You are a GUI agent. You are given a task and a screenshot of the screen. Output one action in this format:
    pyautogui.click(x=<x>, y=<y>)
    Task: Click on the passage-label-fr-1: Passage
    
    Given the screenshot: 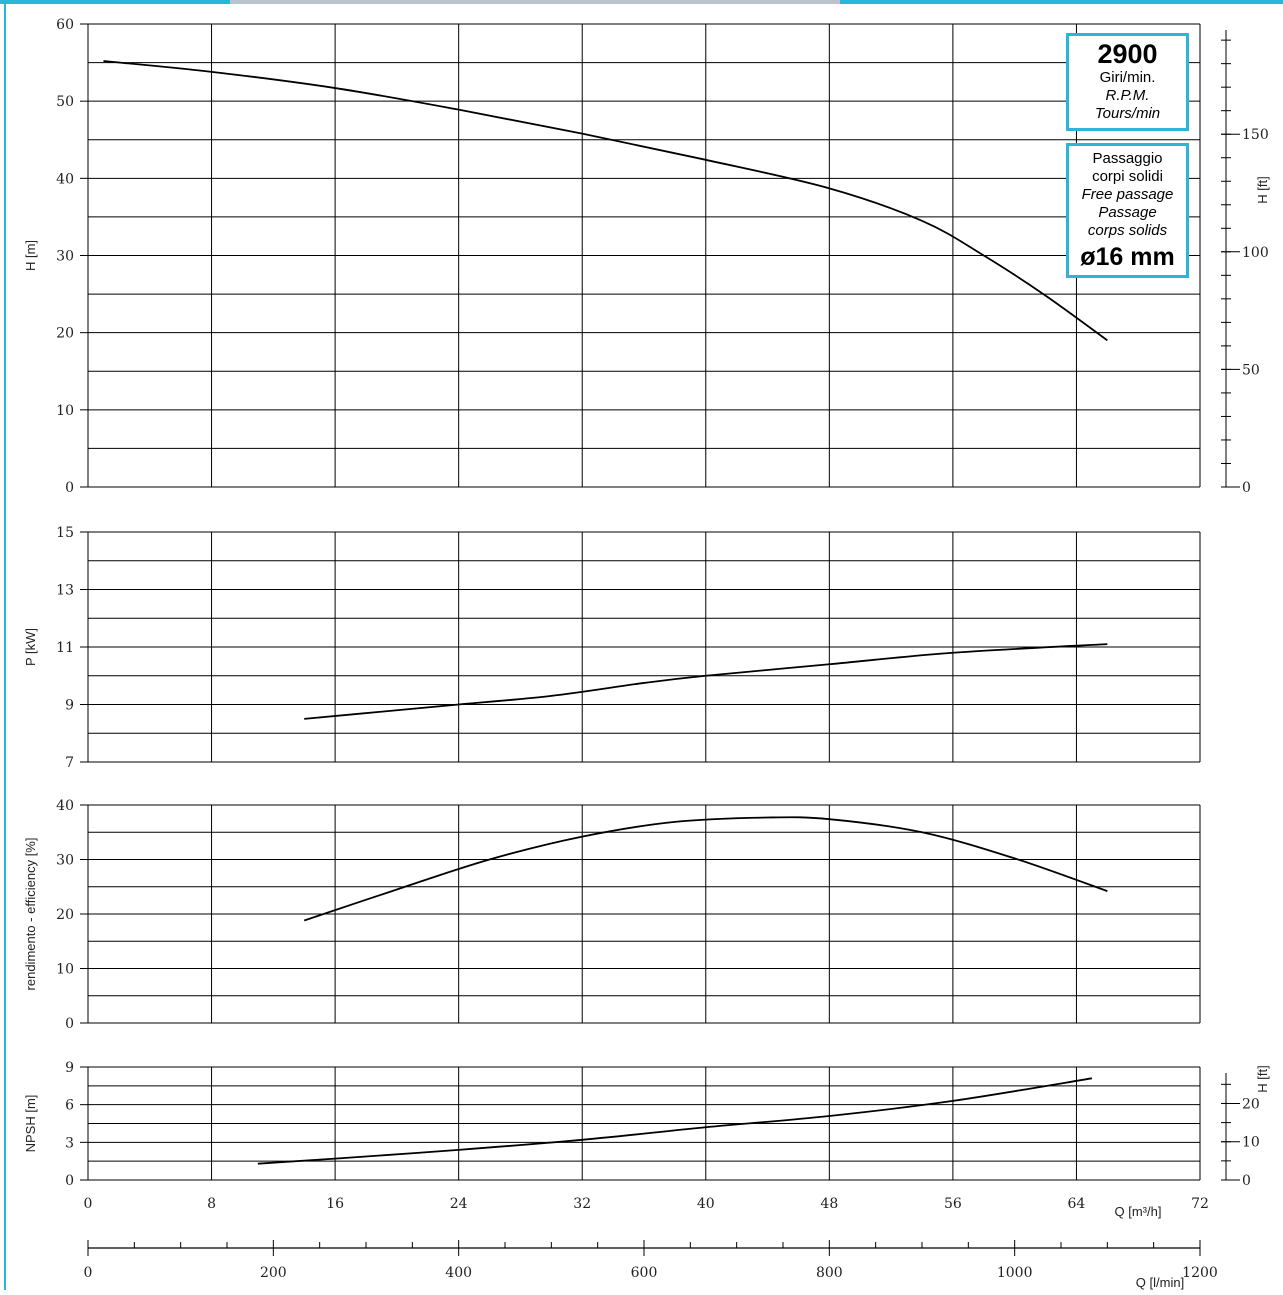 What is the action you would take?
    pyautogui.click(x=1127, y=212)
    